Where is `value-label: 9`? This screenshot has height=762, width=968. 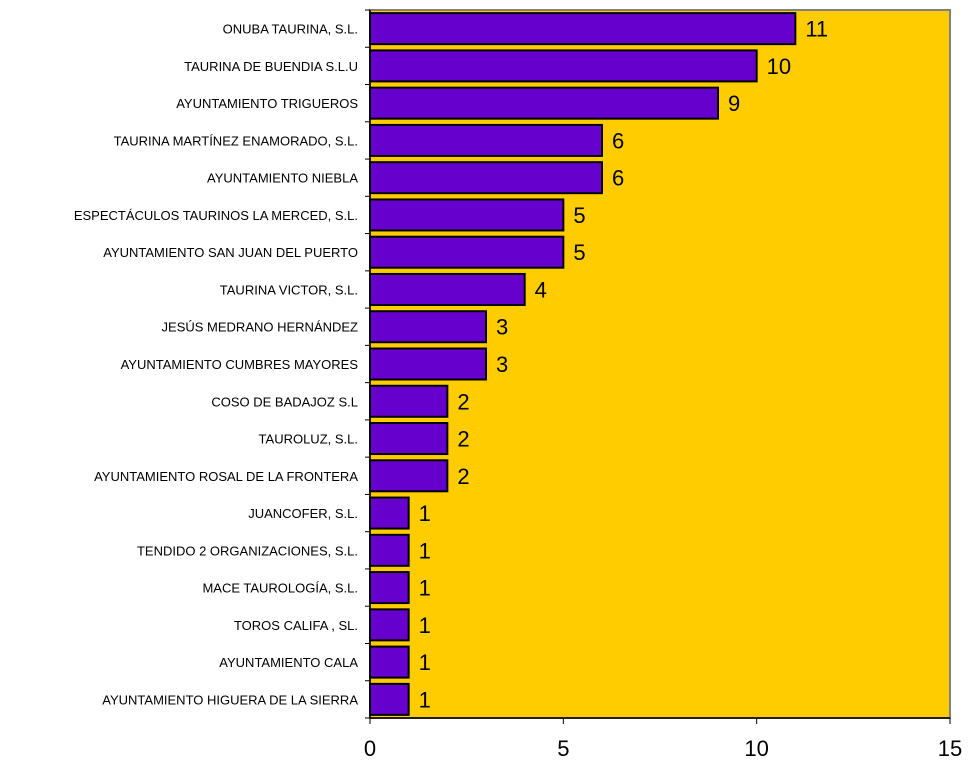
value-label: 9 is located at coordinates (734, 103).